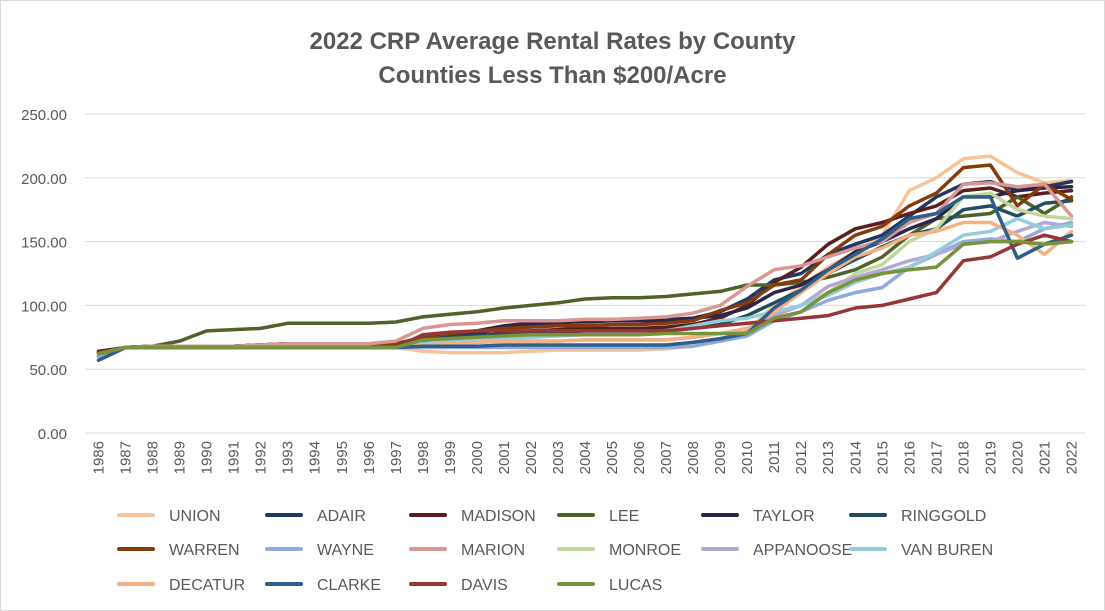 The height and width of the screenshot is (611, 1105). Describe the element at coordinates (585, 457) in the screenshot. I see `x-tick-label: 2004` at that location.